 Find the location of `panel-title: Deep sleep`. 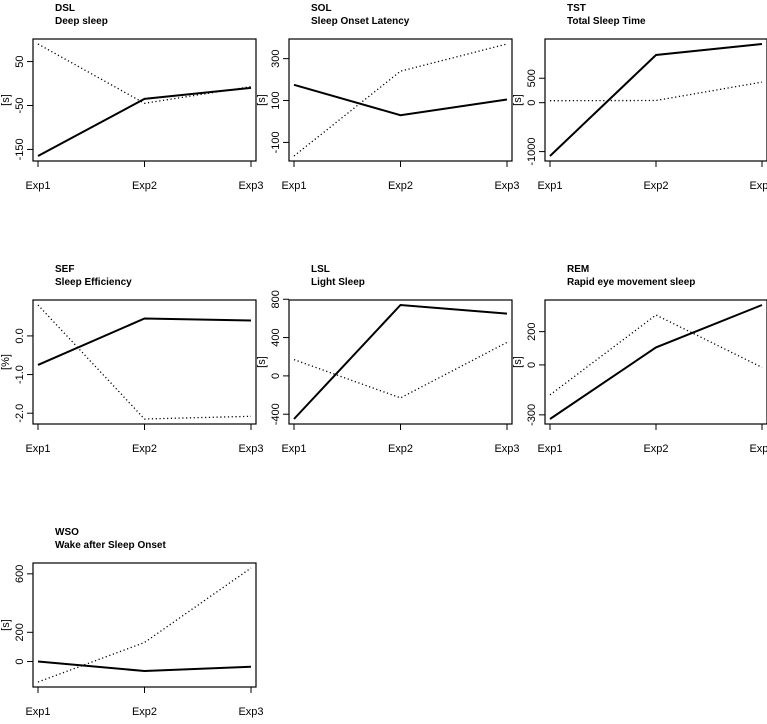

panel-title: Deep sleep is located at coordinates (81, 21).